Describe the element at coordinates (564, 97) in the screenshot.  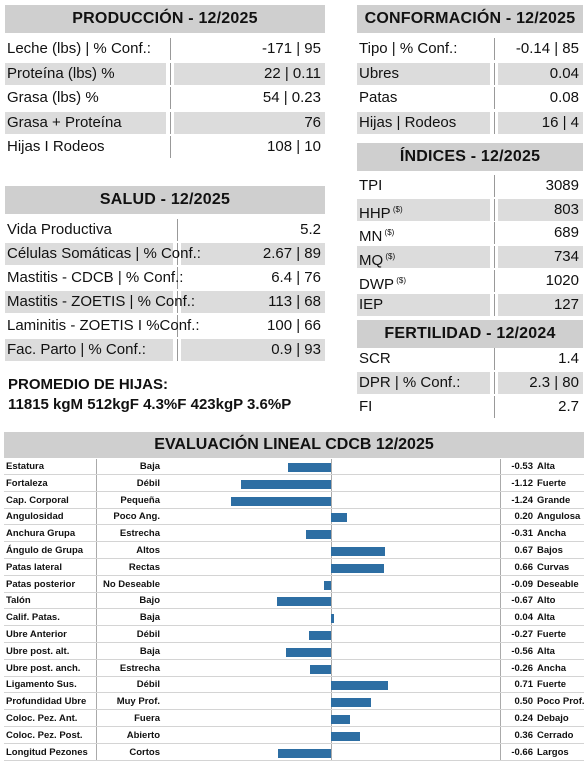
I see `conformacion-value: 0.08` at that location.